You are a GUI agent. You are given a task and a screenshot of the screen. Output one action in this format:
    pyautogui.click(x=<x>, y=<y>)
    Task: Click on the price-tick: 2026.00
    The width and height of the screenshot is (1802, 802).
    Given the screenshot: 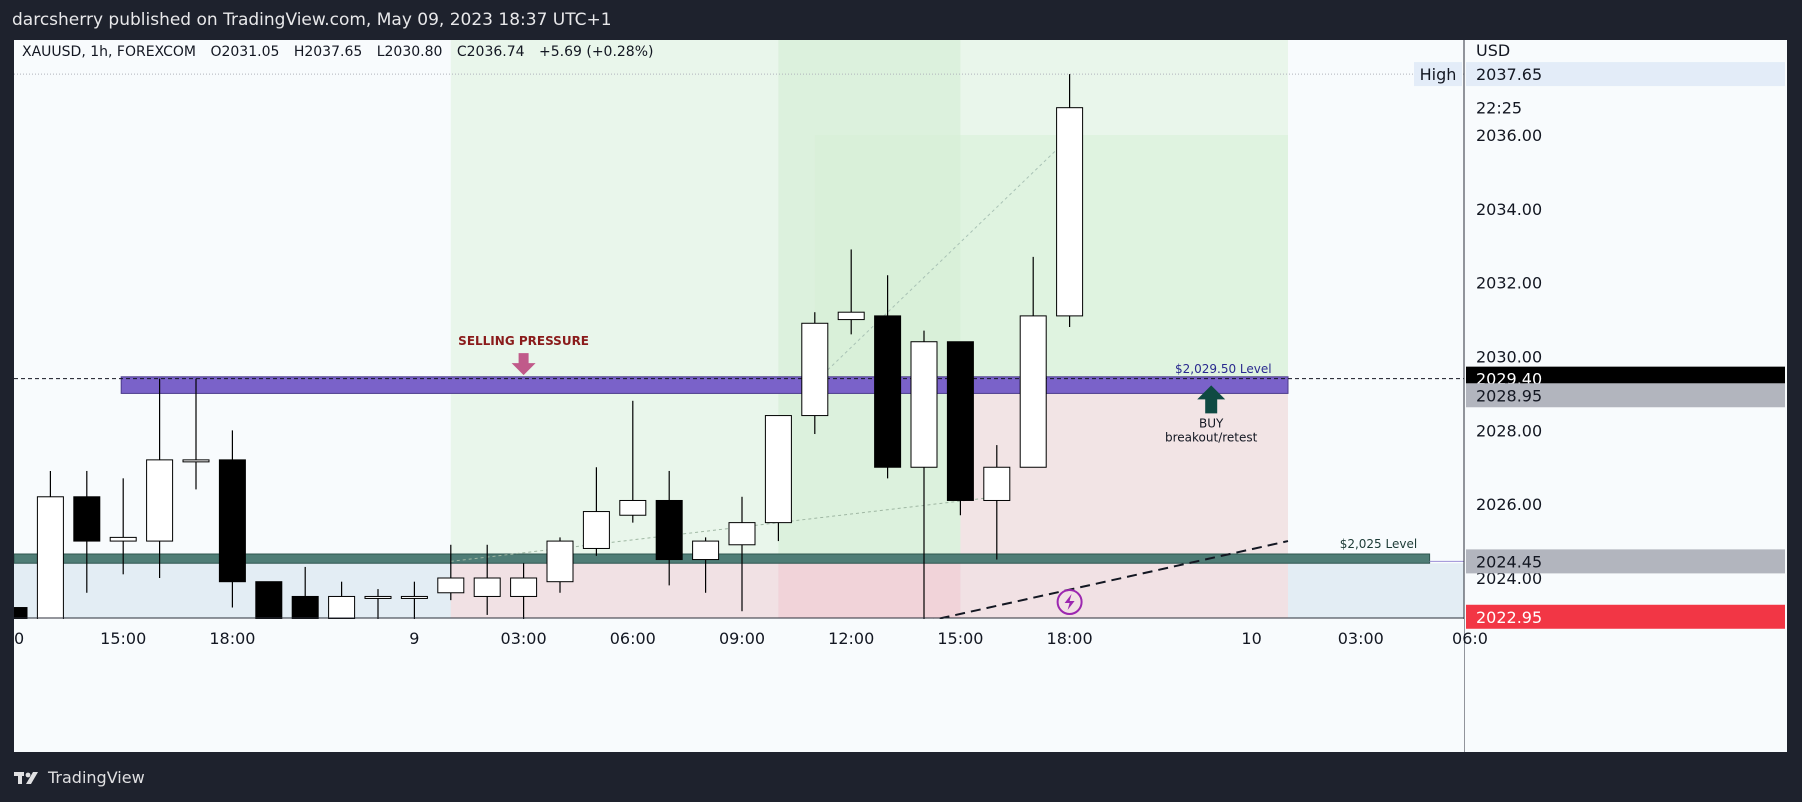 What is the action you would take?
    pyautogui.click(x=1509, y=504)
    